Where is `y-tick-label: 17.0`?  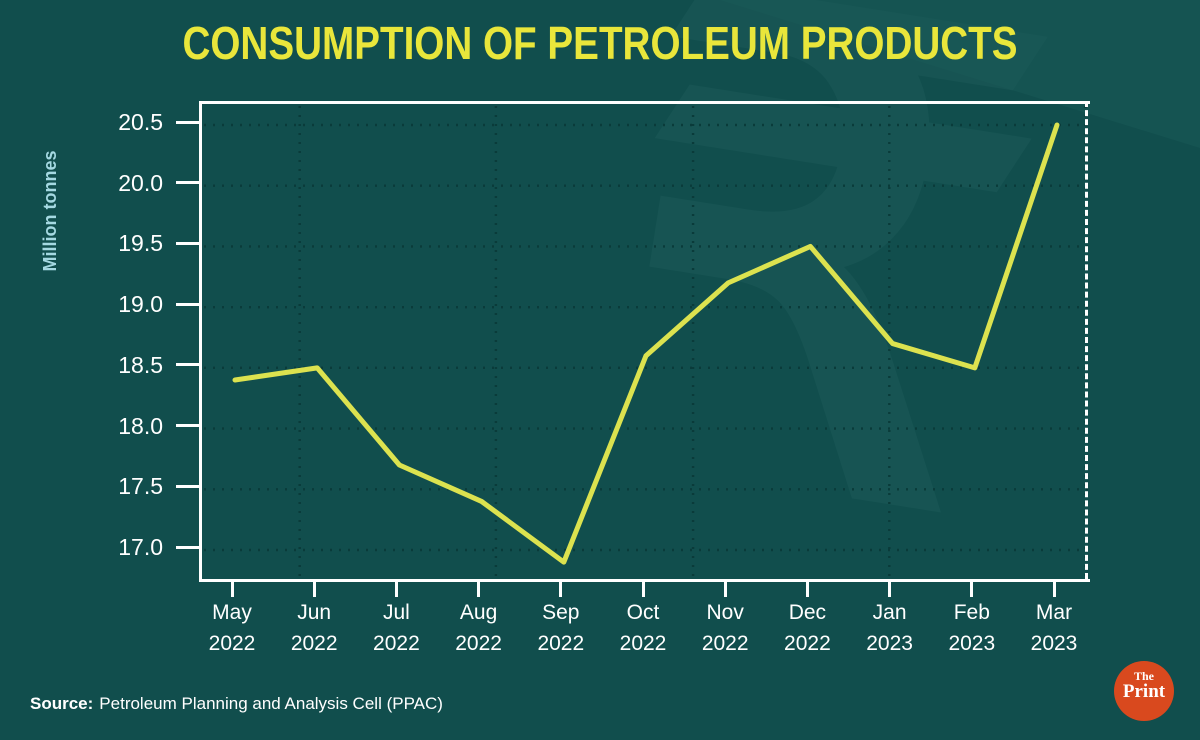 y-tick-label: 17.0 is located at coordinates (140, 547).